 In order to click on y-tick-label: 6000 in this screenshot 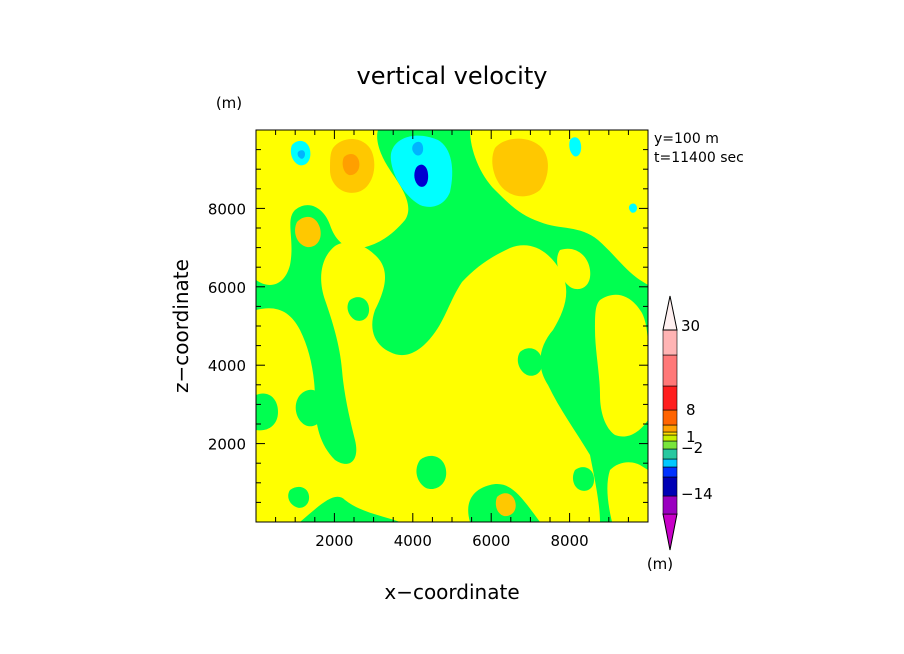, I will do `click(227, 288)`.